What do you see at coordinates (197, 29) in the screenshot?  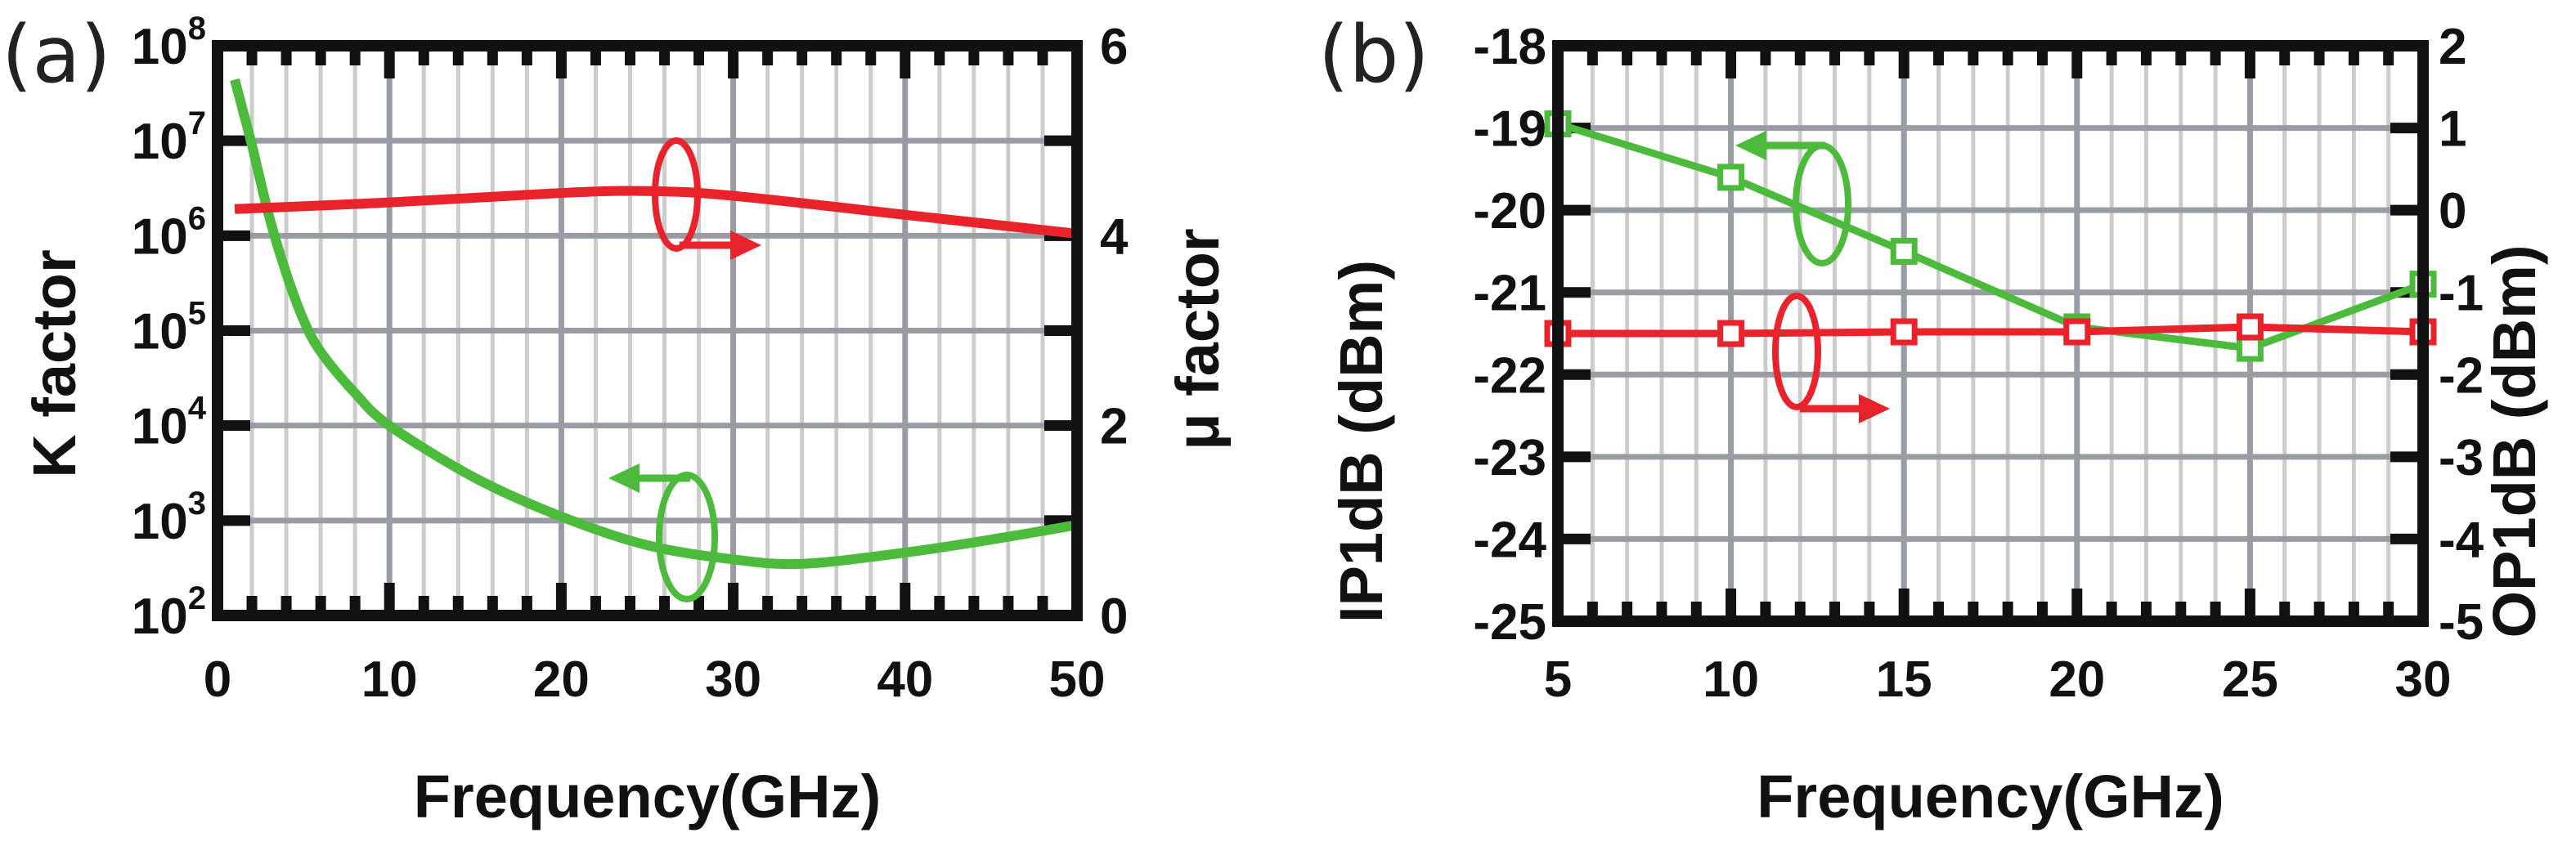 I see `y-tick-exponent: 8` at bounding box center [197, 29].